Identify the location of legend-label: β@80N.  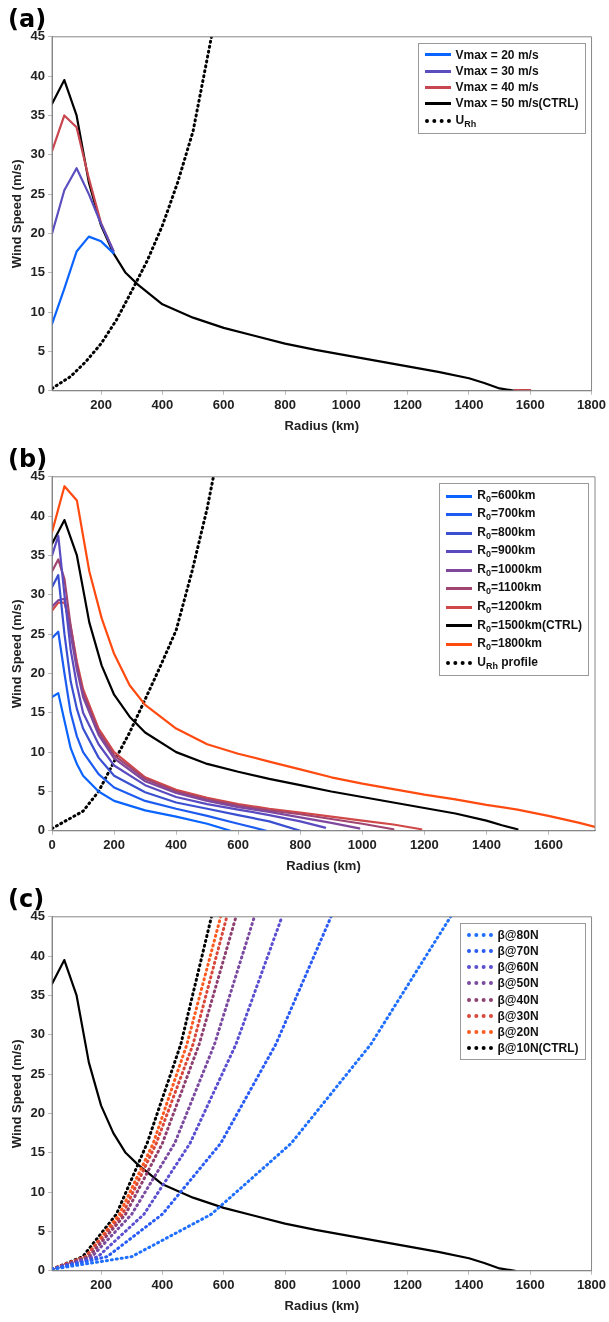
(518, 934).